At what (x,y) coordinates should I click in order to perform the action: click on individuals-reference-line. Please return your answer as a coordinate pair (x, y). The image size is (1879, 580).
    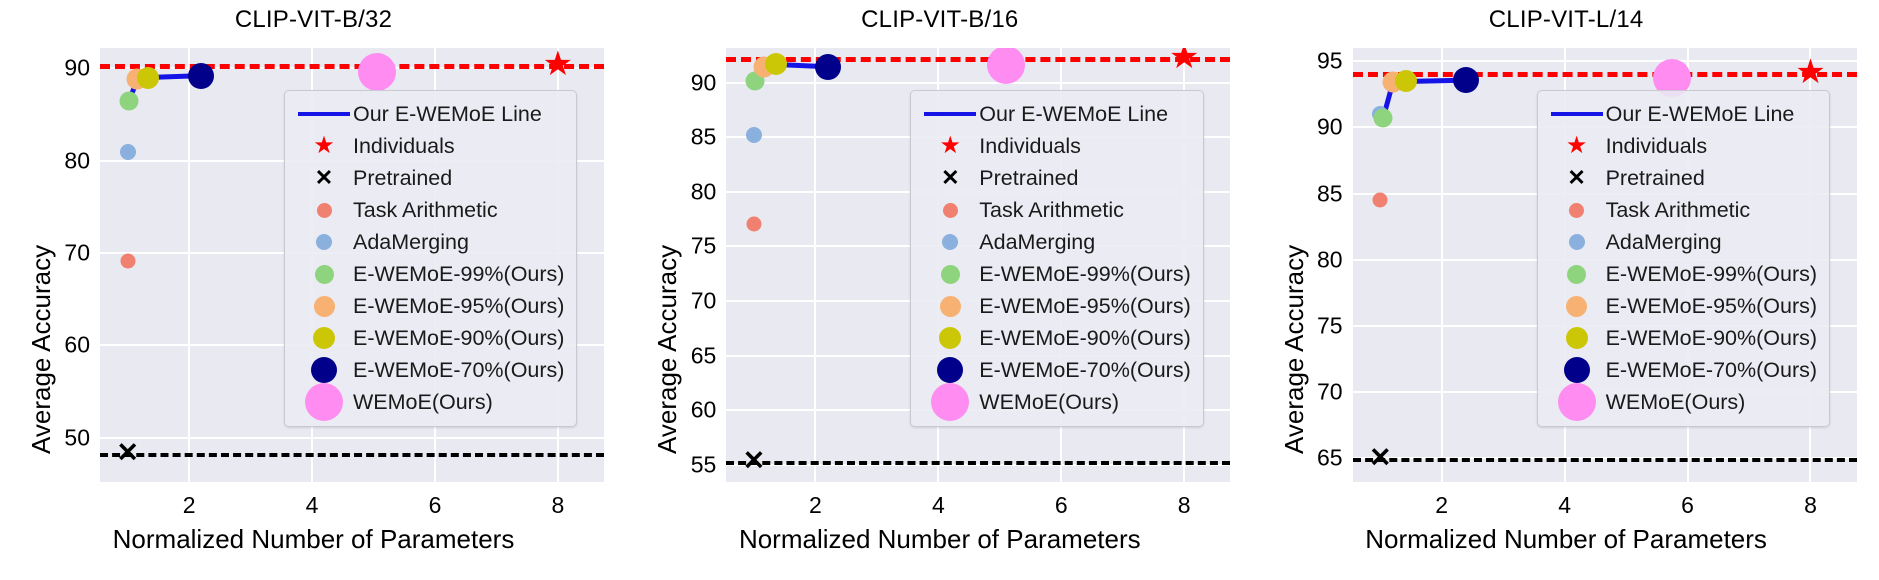
    Looking at the image, I should click on (352, 66).